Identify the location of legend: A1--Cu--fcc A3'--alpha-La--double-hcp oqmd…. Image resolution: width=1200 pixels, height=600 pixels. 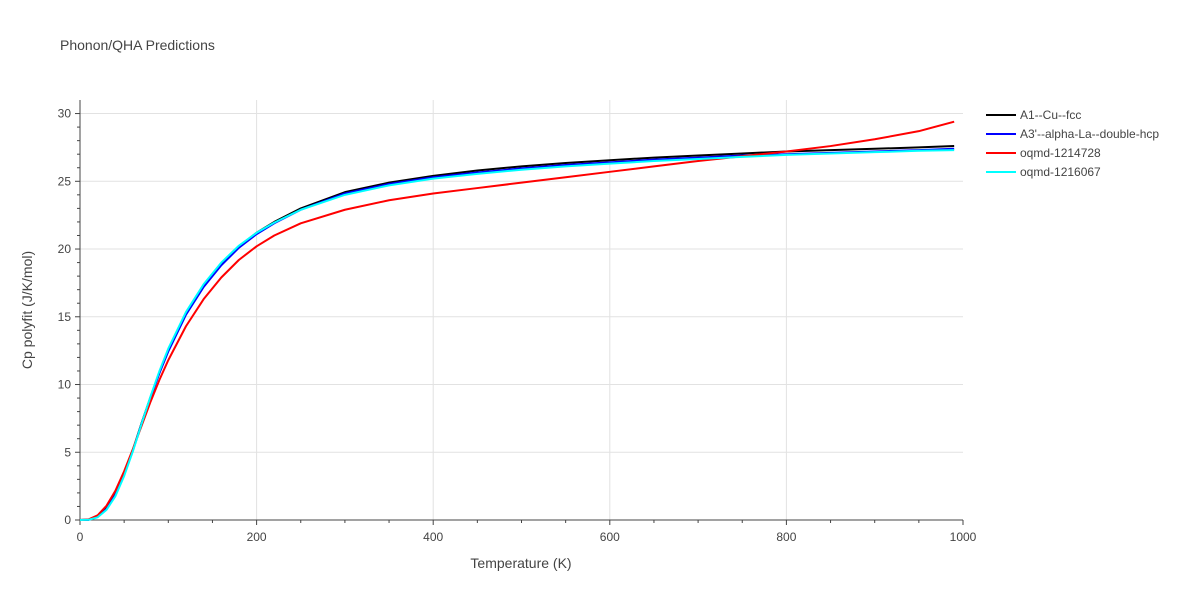
(1072, 143).